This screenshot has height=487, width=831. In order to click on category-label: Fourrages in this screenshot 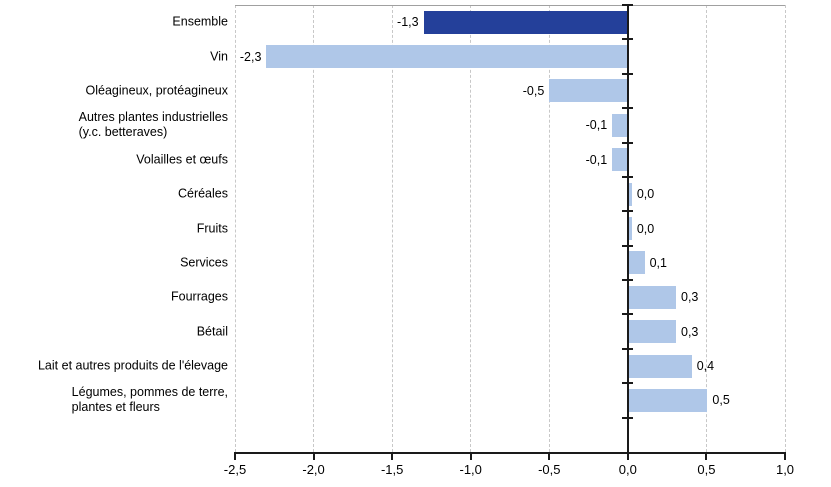, I will do `click(199, 296)`.